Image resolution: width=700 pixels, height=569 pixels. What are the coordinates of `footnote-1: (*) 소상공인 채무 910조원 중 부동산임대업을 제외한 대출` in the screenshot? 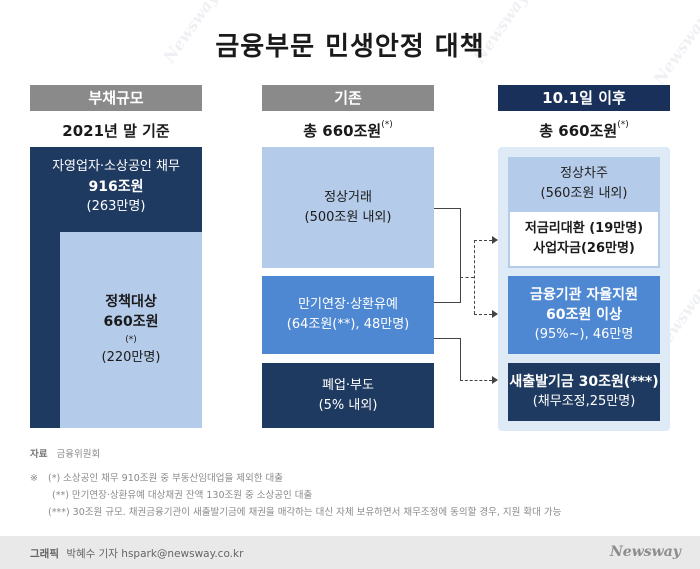 It's located at (165, 478).